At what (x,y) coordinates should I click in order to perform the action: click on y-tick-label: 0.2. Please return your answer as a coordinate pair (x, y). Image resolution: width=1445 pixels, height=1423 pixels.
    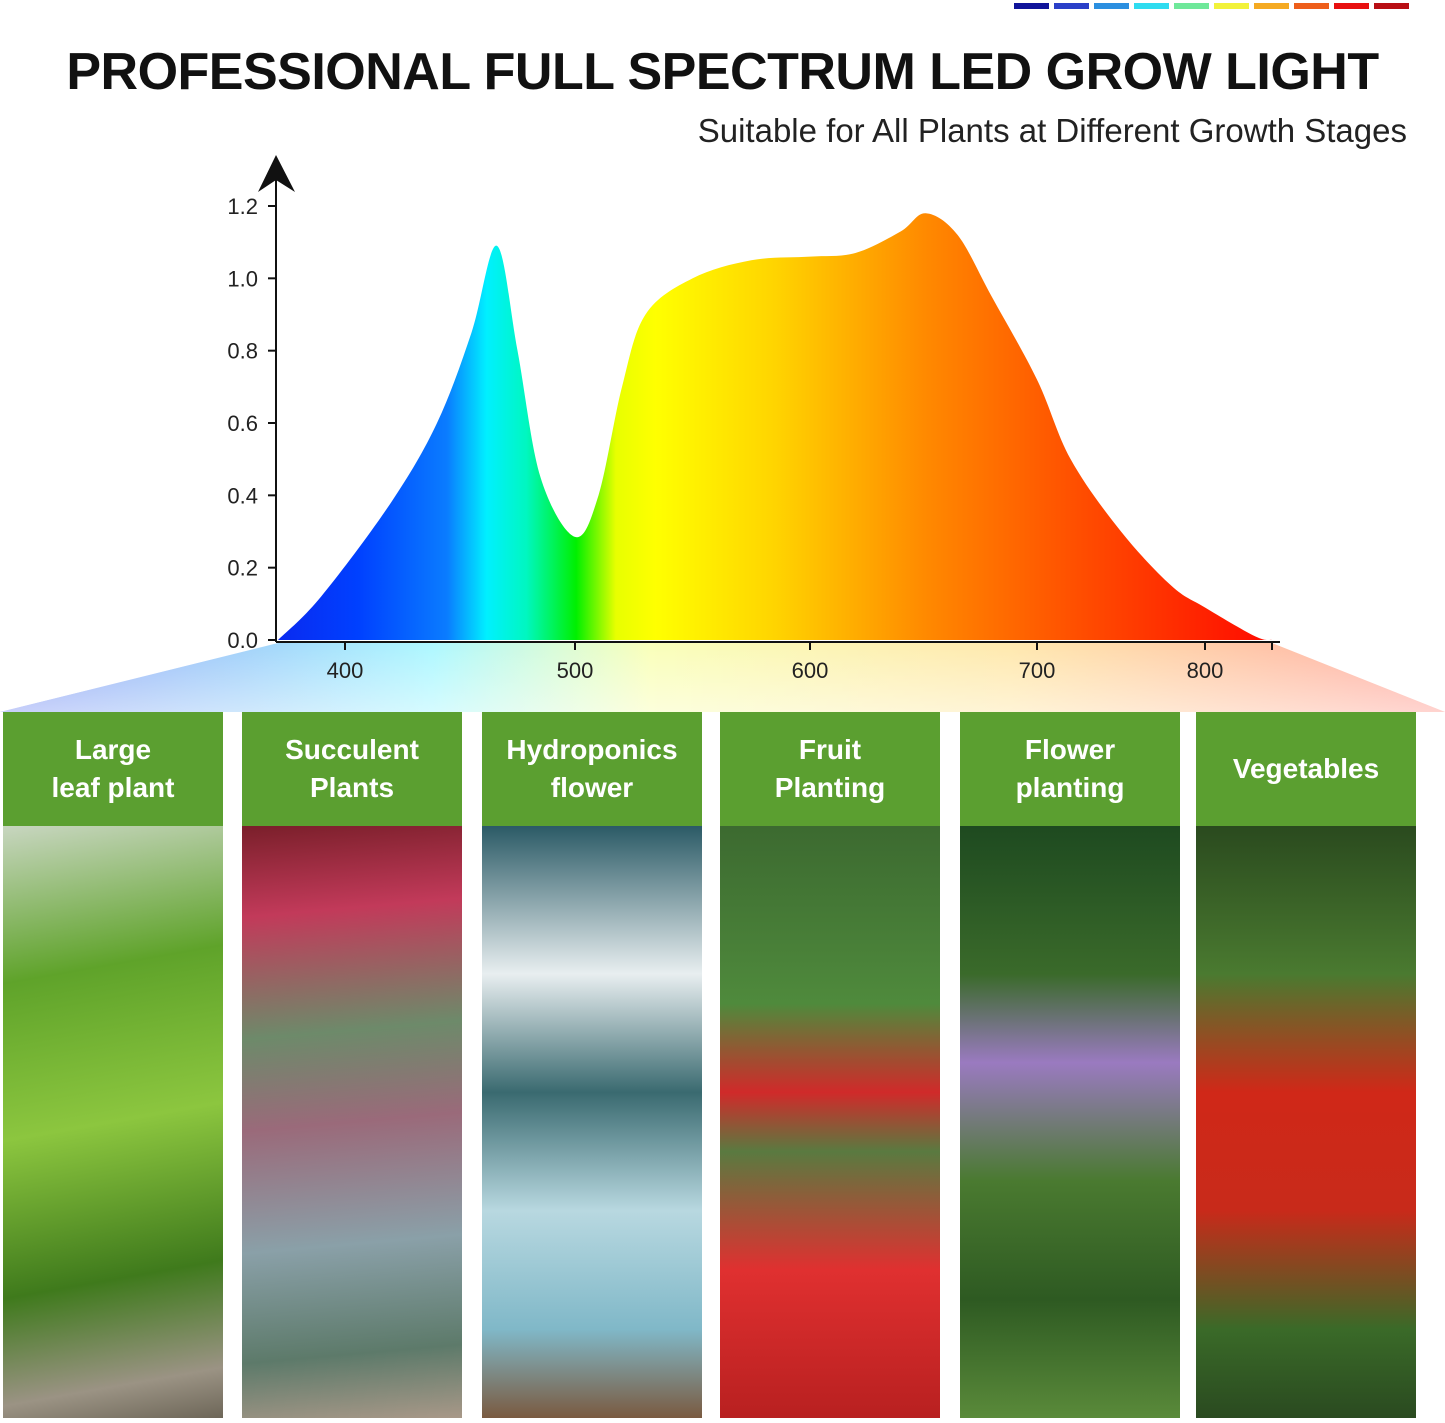
    Looking at the image, I should click on (242, 568).